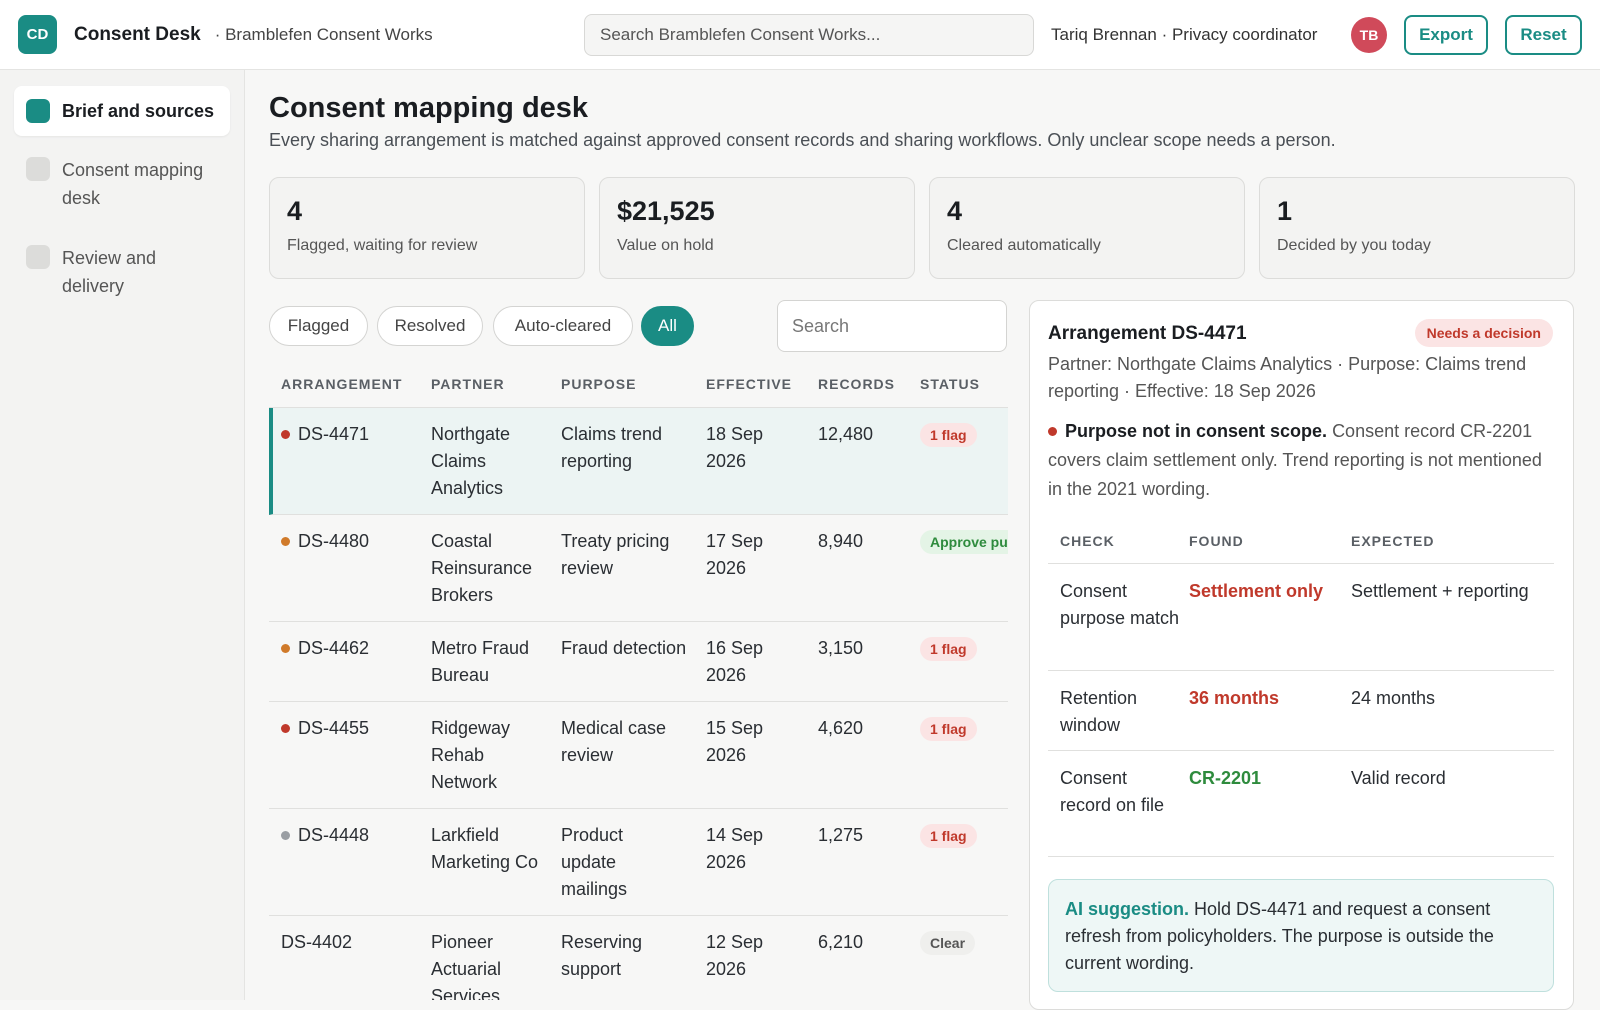 Image resolution: width=1600 pixels, height=1010 pixels. What do you see at coordinates (122, 272) in the screenshot?
I see `sidebar-item-review: Review and delivery` at bounding box center [122, 272].